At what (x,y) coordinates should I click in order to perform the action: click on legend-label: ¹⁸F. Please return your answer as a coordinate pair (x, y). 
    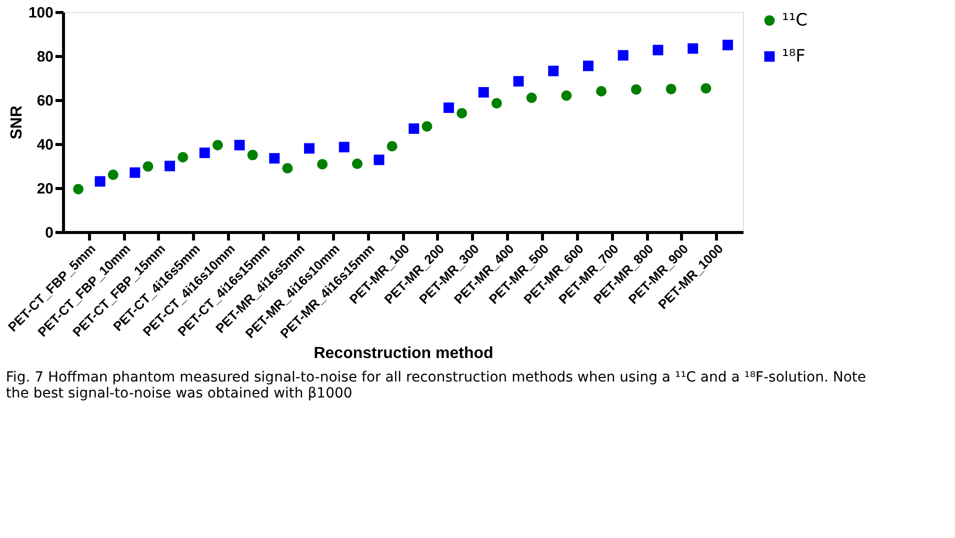
    Looking at the image, I should click on (794, 56).